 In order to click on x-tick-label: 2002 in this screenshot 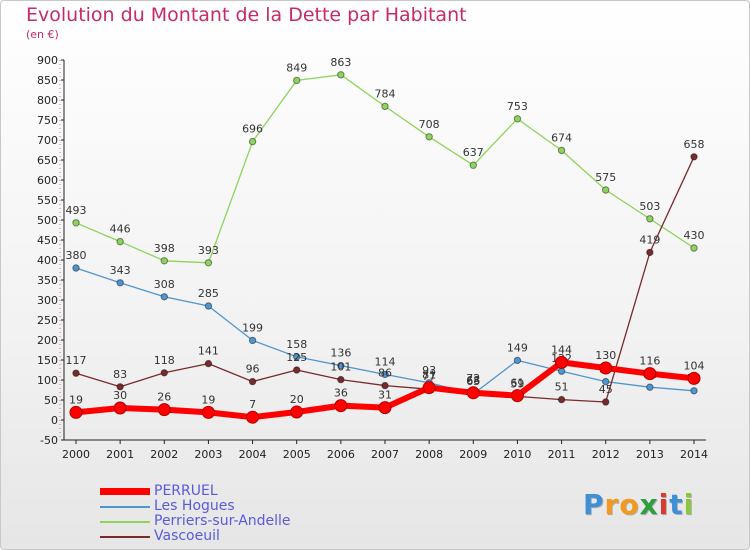, I will do `click(164, 454)`.